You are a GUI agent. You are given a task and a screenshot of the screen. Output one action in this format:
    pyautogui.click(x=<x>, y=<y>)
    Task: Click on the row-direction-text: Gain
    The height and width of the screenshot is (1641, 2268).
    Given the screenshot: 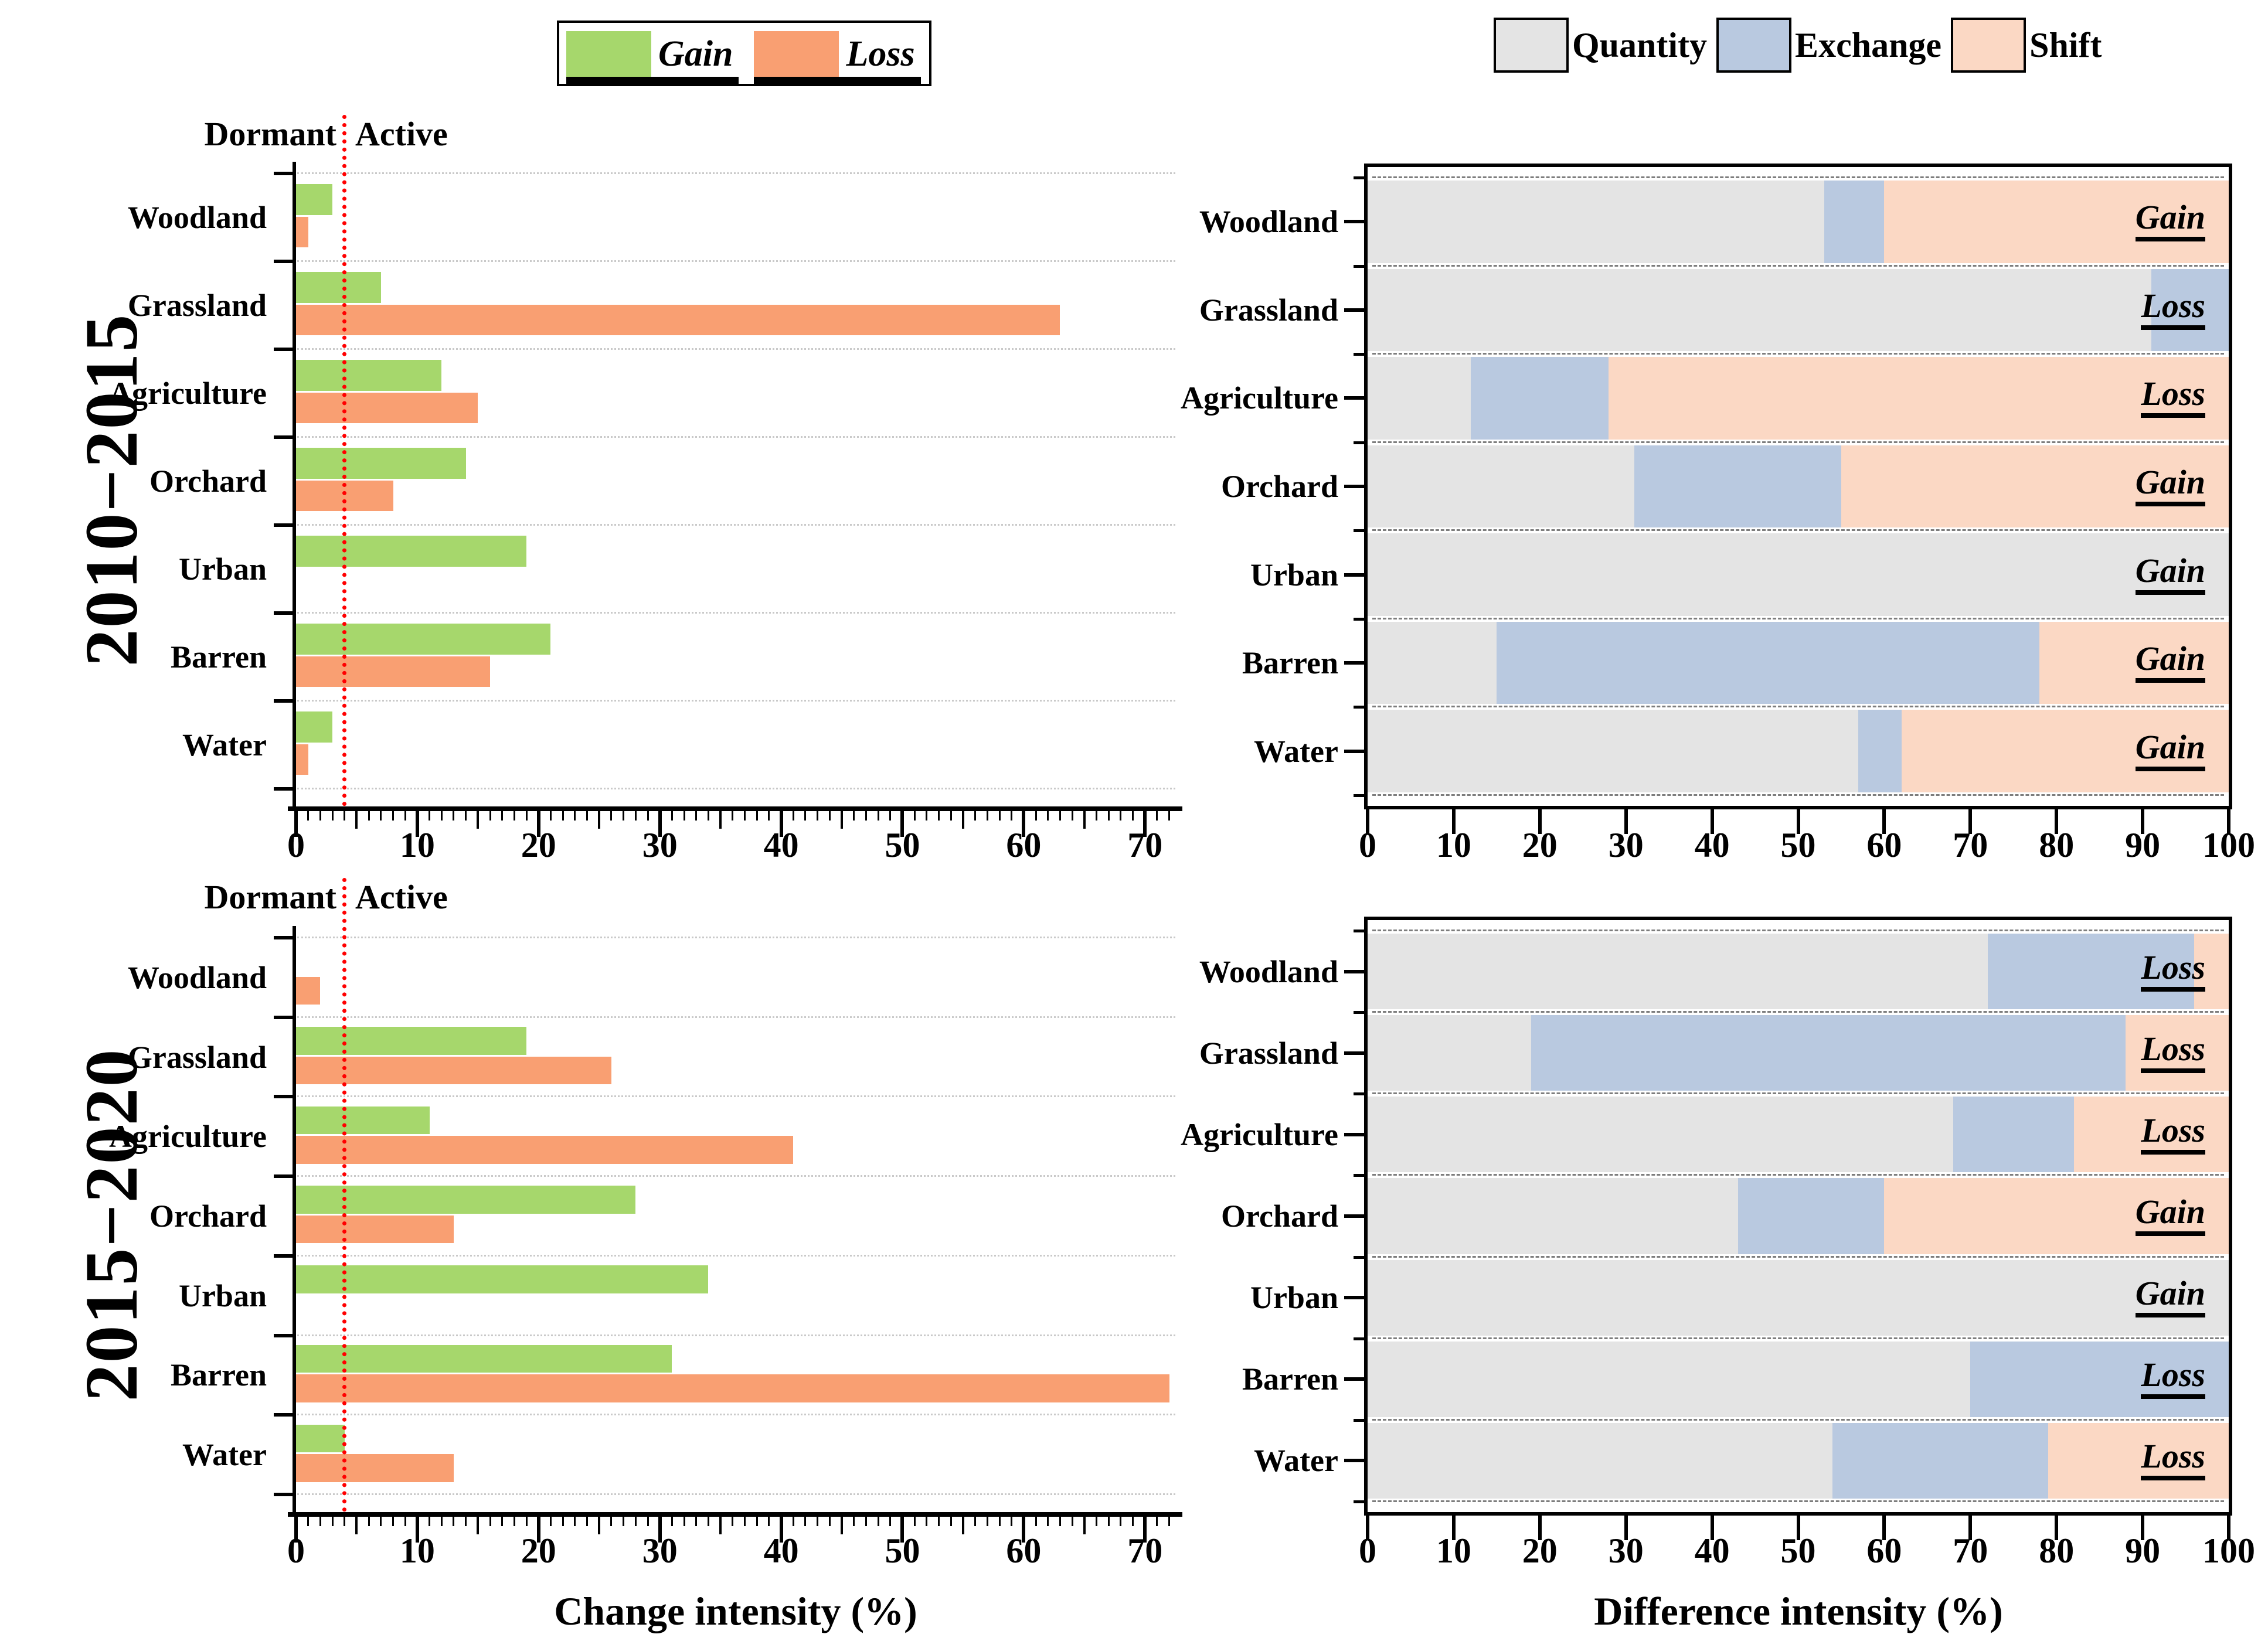 What is the action you would take?
    pyautogui.click(x=2170, y=1215)
    